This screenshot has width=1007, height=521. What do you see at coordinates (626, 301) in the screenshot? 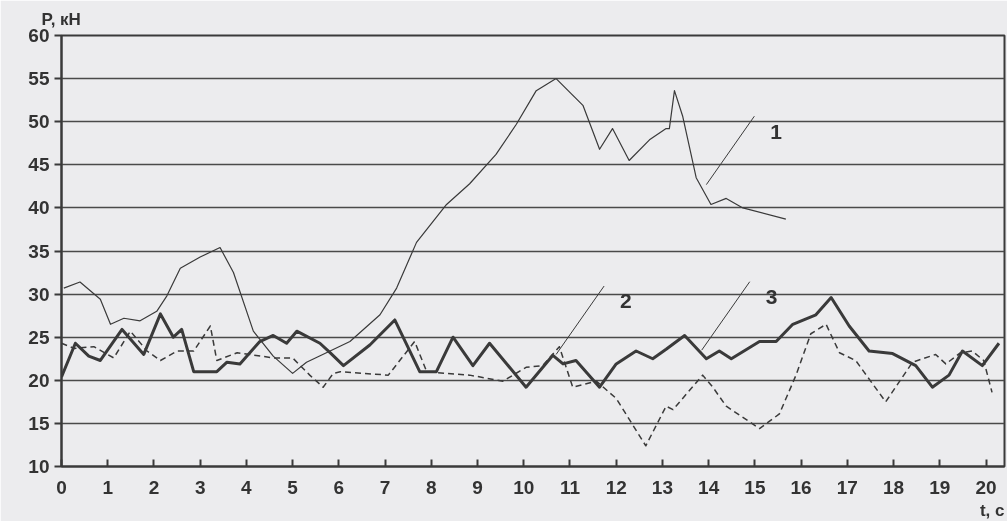
I see `annotation: 2` at bounding box center [626, 301].